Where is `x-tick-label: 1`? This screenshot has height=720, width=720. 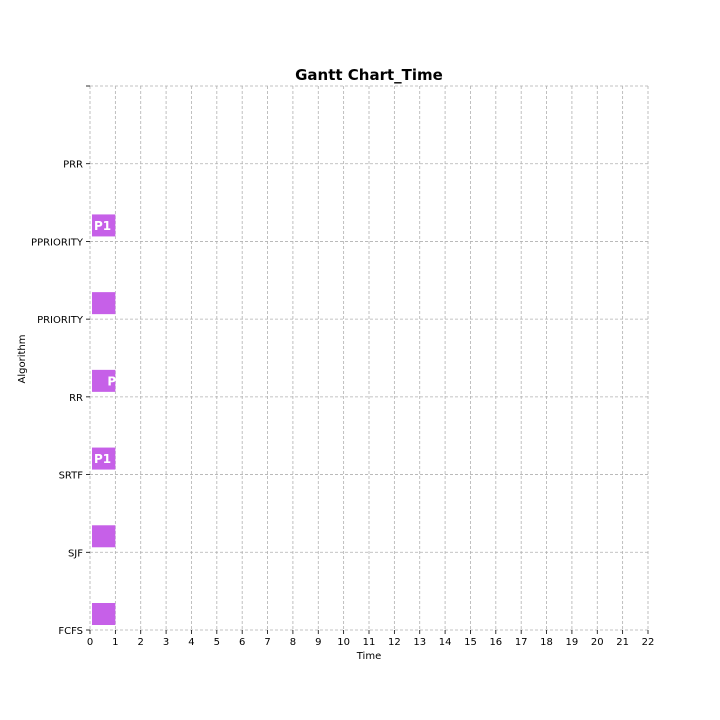 x-tick-label: 1 is located at coordinates (115, 642).